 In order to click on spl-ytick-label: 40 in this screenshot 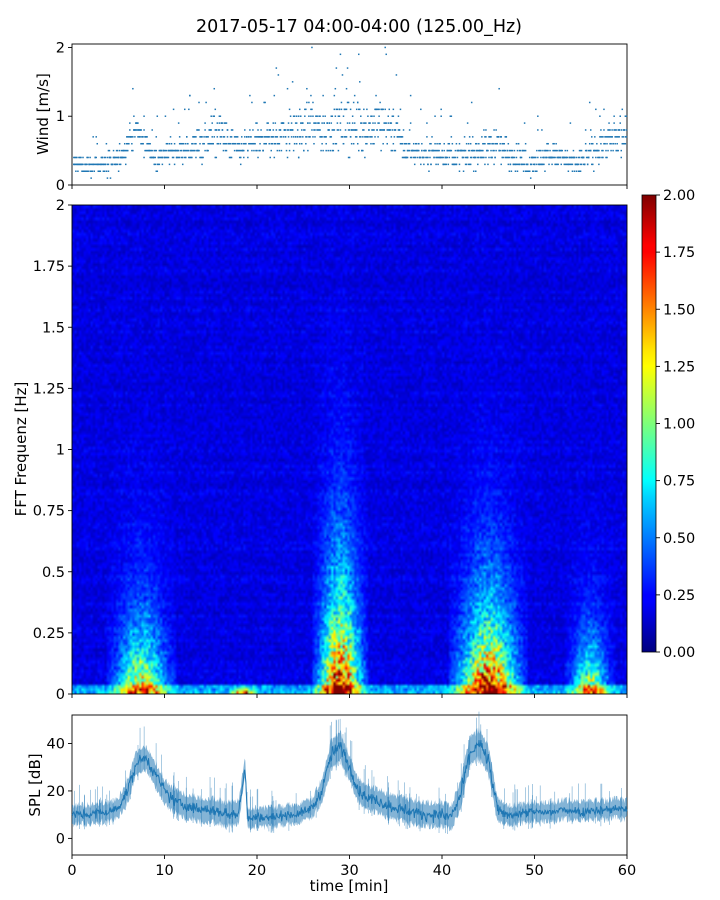, I will do `click(56, 744)`.